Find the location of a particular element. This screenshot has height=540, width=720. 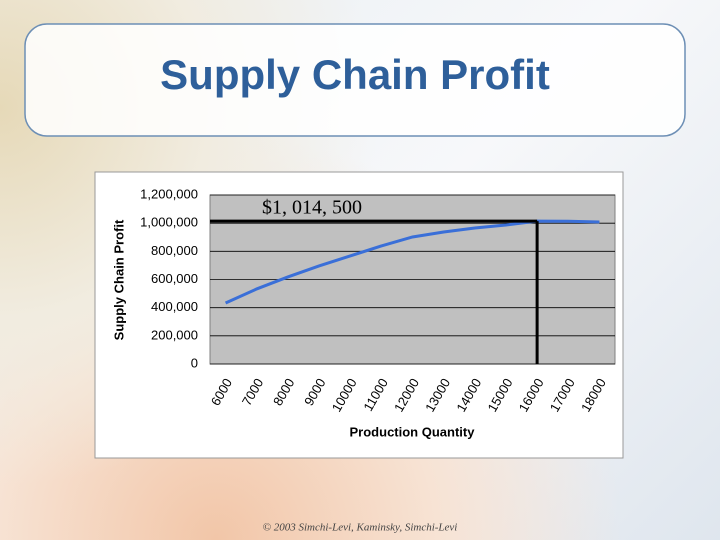

y-tick-label: 800,000 is located at coordinates (174, 250).